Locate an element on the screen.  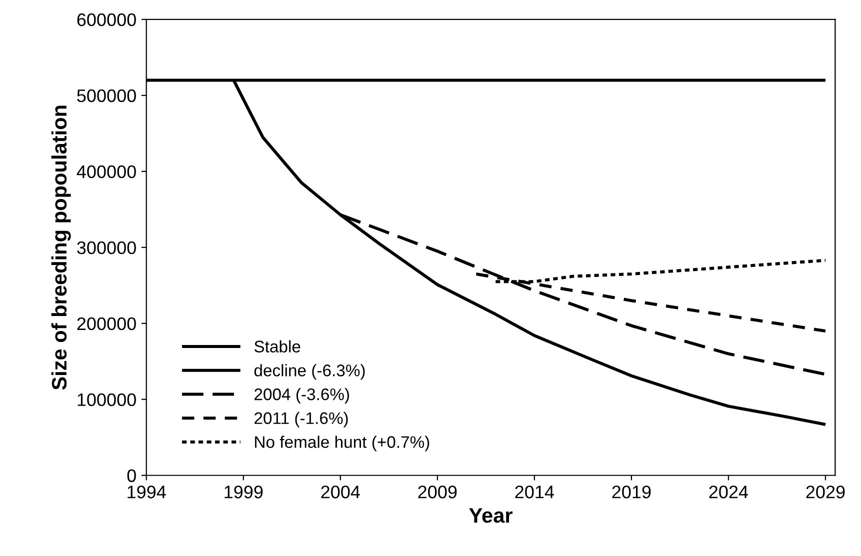
y-tick-label: 300000 is located at coordinates (106, 247).